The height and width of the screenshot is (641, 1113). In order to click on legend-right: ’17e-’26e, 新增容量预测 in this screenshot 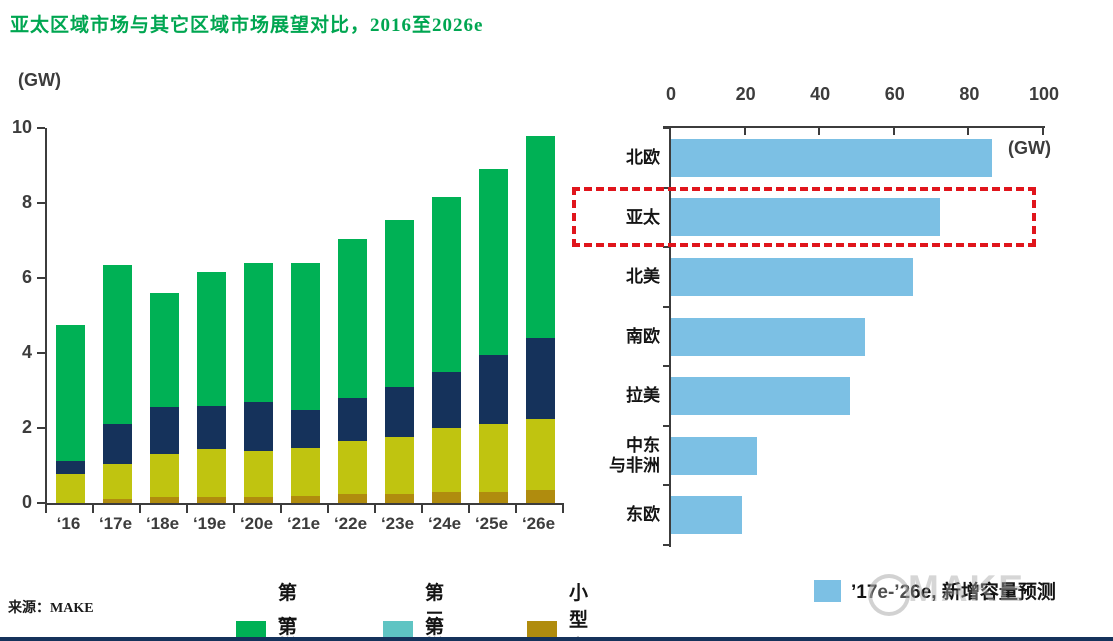, I will do `click(935, 590)`.